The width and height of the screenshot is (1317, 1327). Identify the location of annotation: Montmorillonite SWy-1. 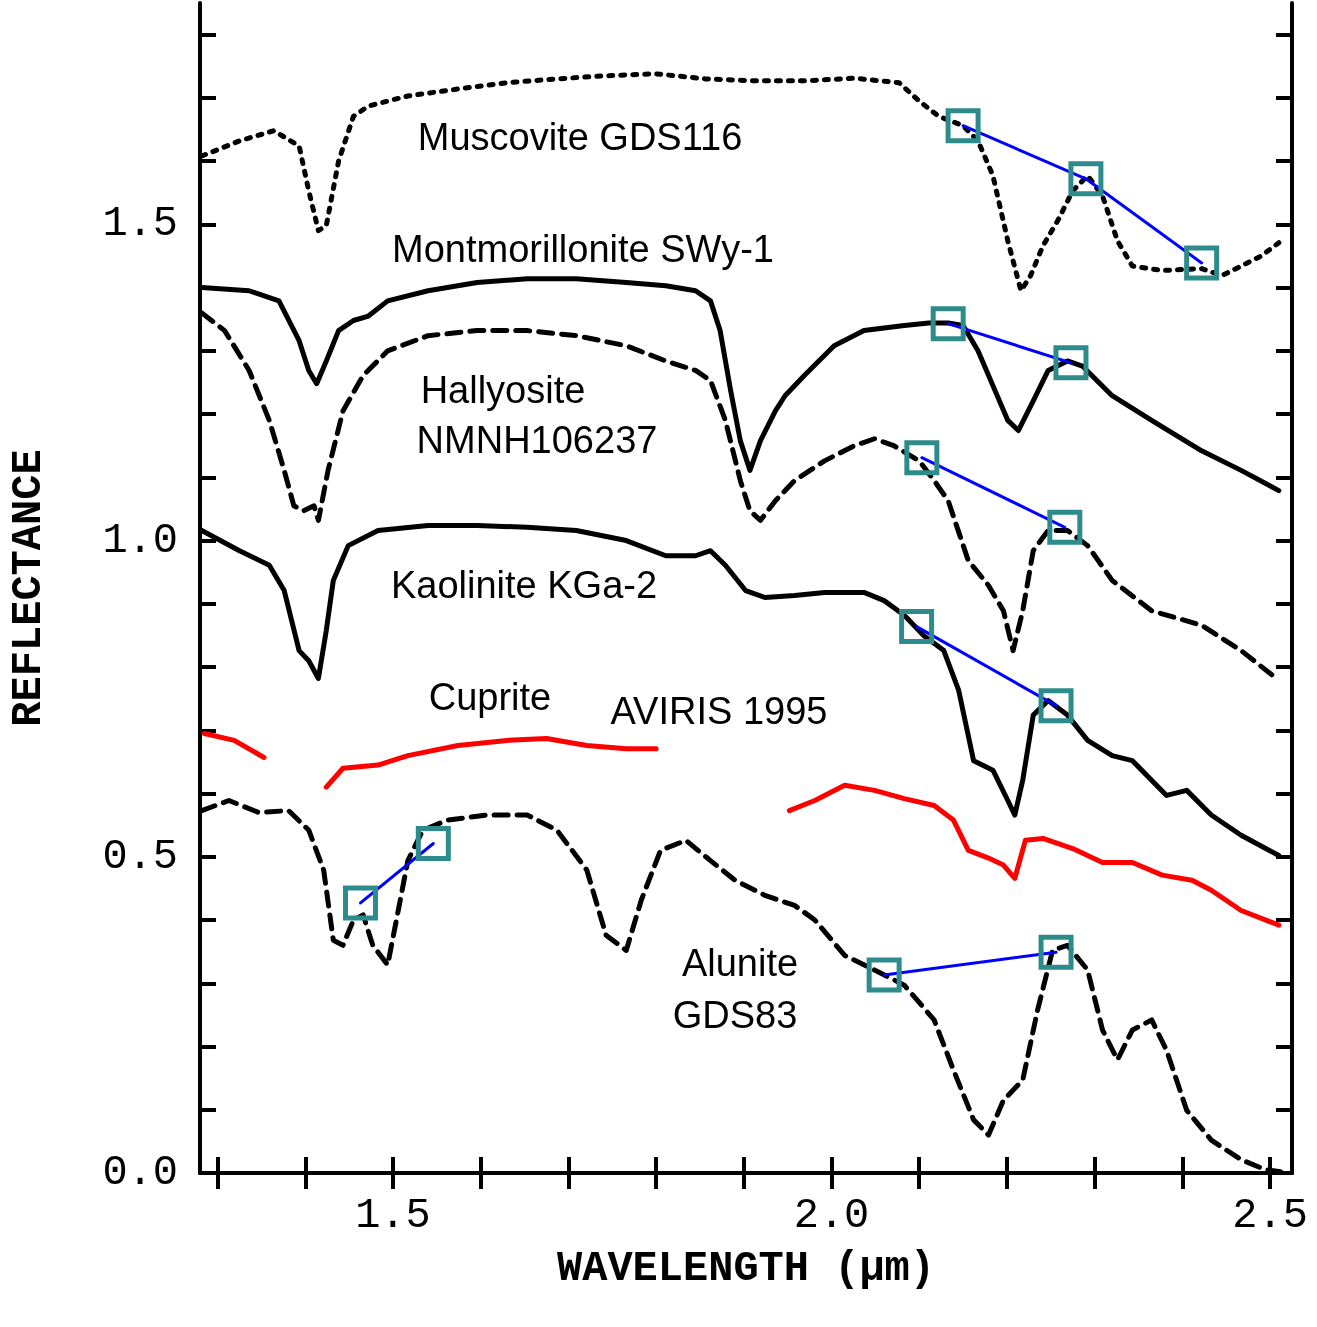
(583, 249).